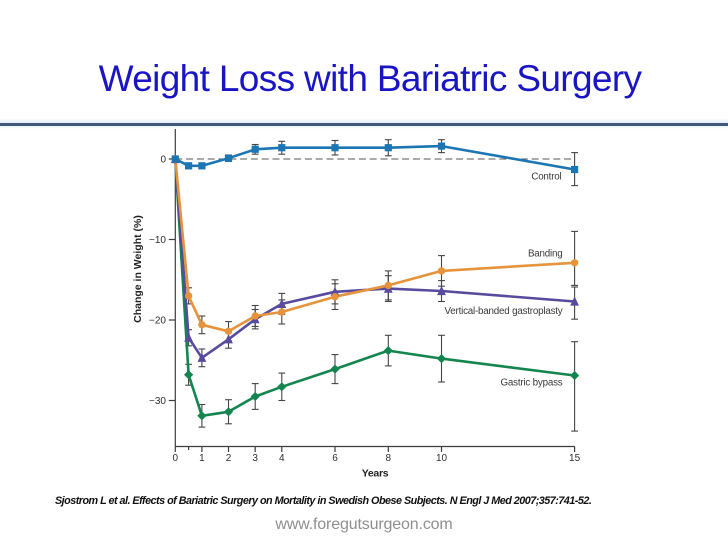 This screenshot has height=546, width=728. What do you see at coordinates (532, 383) in the screenshot?
I see `svg-text: Gastric bypass` at bounding box center [532, 383].